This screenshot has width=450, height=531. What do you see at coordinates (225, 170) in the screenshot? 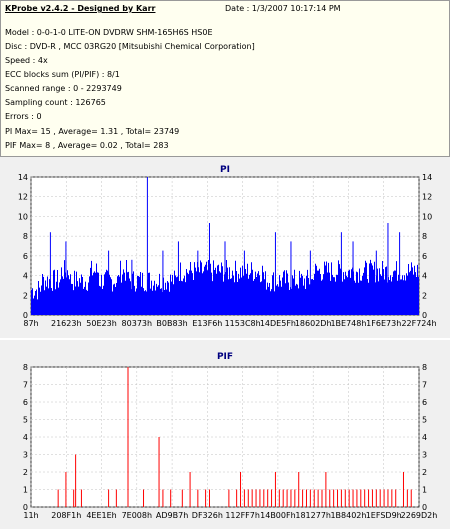
I see `pi-chart-title: PI` at bounding box center [225, 170].